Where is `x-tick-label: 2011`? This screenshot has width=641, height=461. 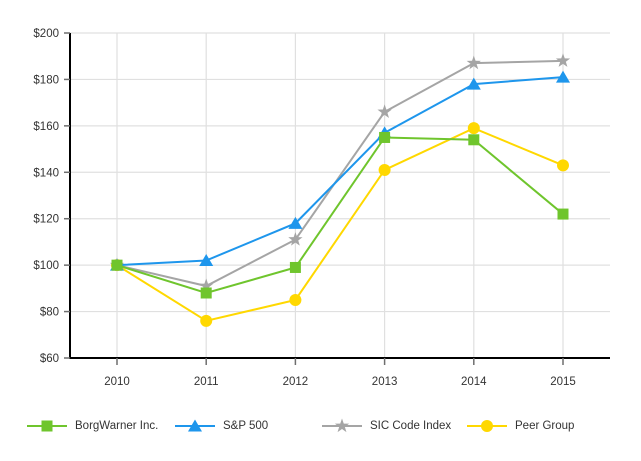 x-tick-label: 2011 is located at coordinates (206, 382).